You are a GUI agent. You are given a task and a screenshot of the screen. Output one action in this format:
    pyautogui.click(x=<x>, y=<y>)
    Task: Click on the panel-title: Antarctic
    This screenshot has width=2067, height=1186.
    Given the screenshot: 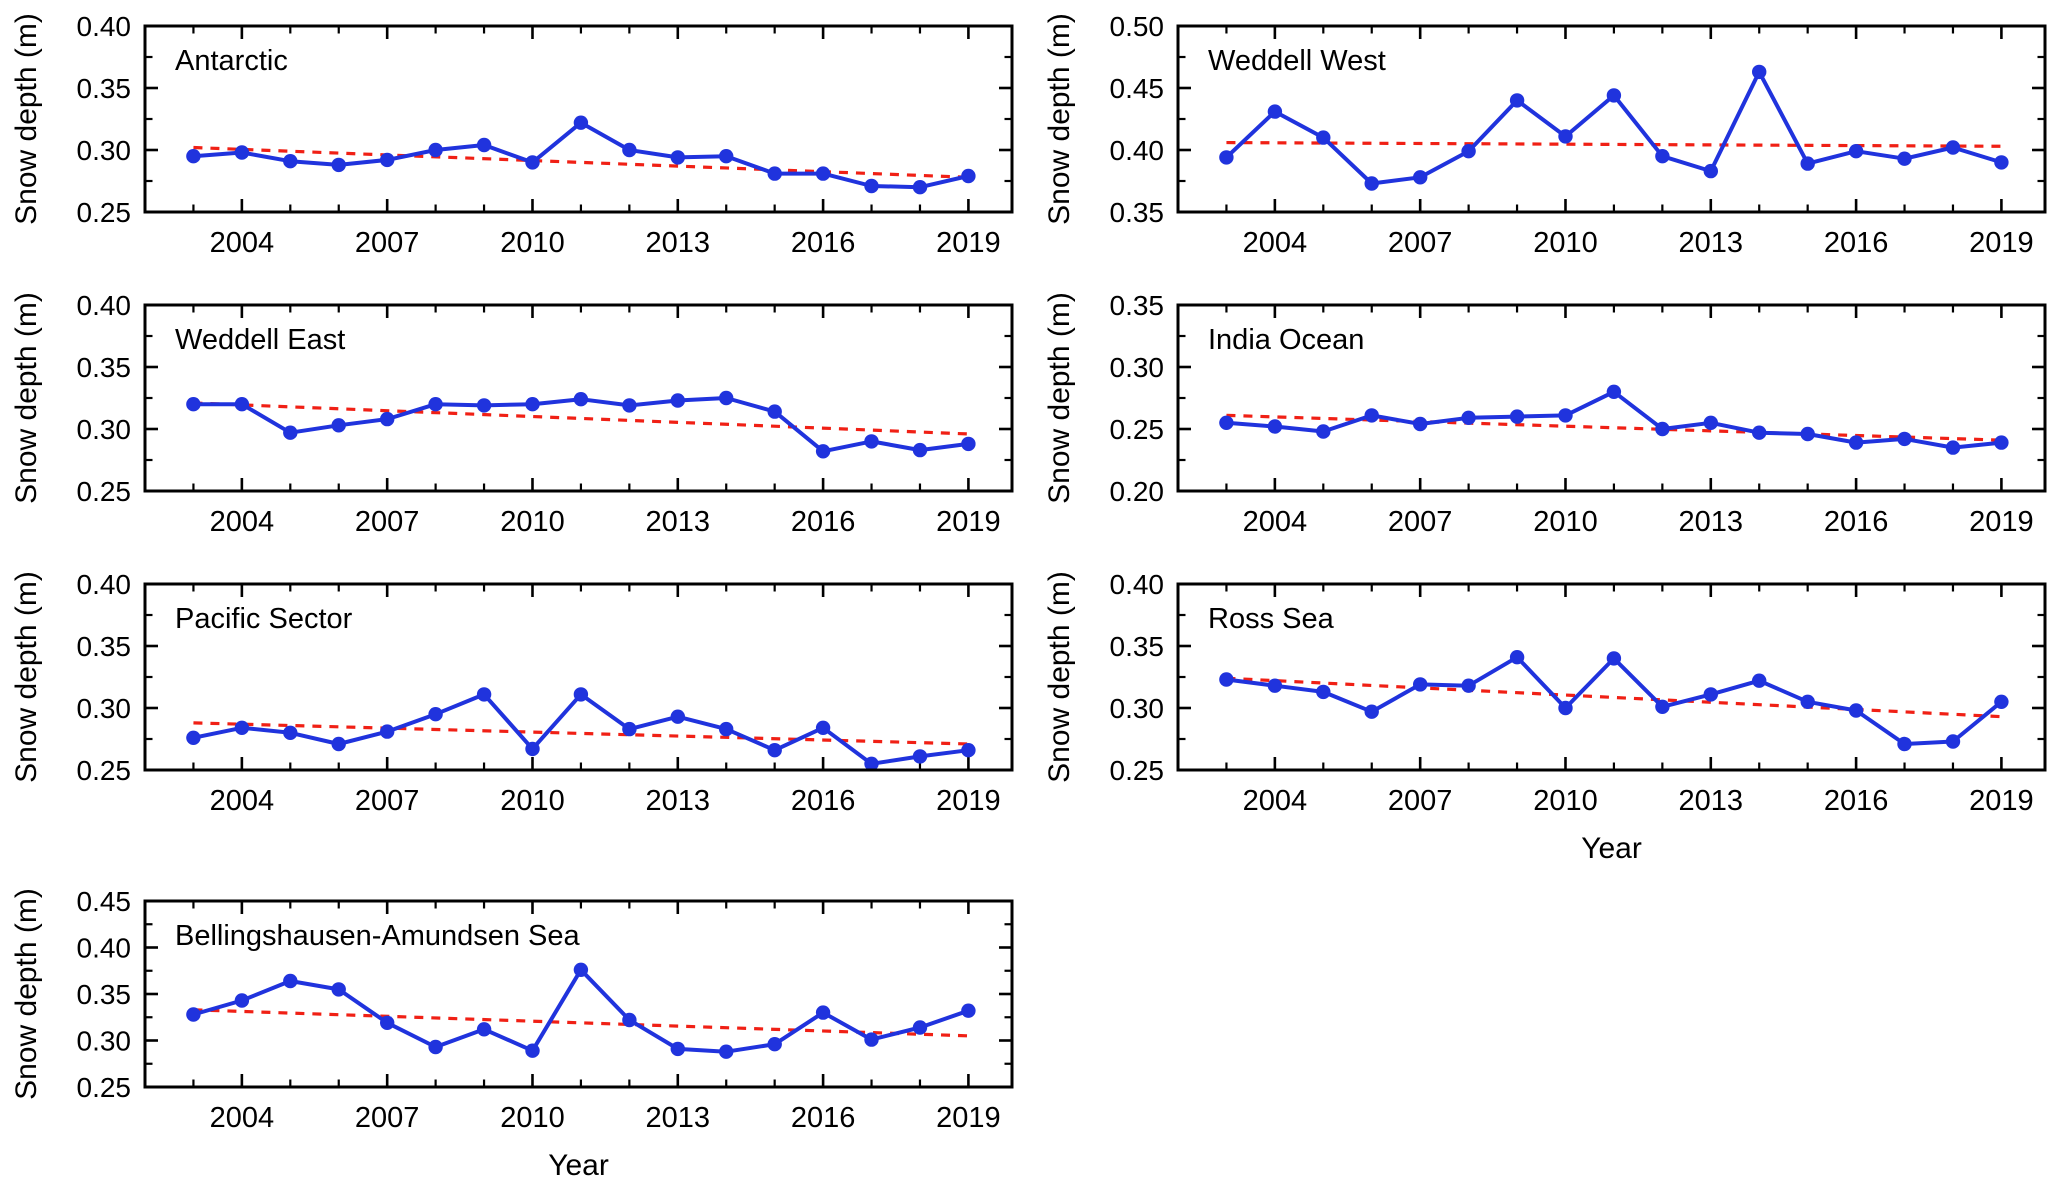 What is the action you would take?
    pyautogui.click(x=231, y=61)
    